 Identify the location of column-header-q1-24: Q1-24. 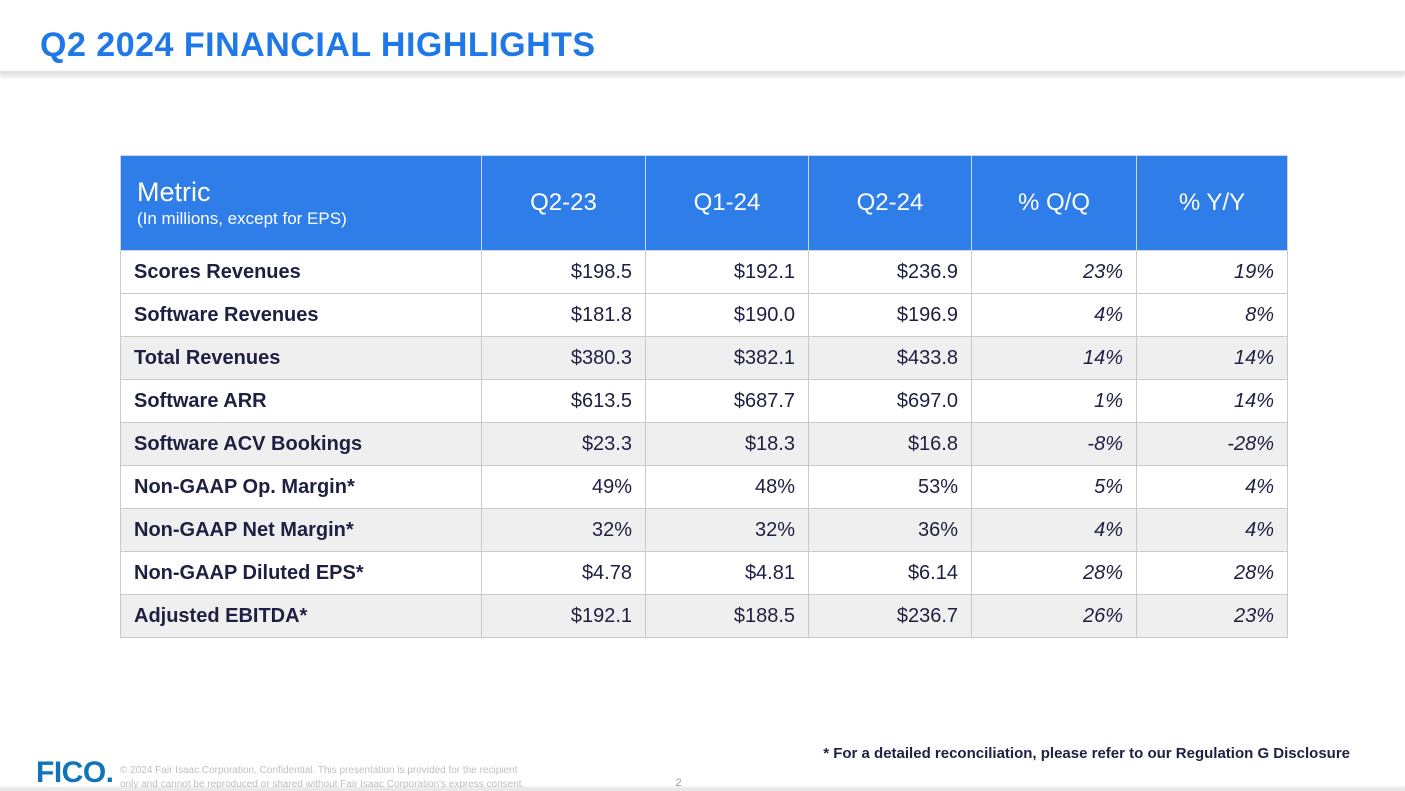
(727, 203).